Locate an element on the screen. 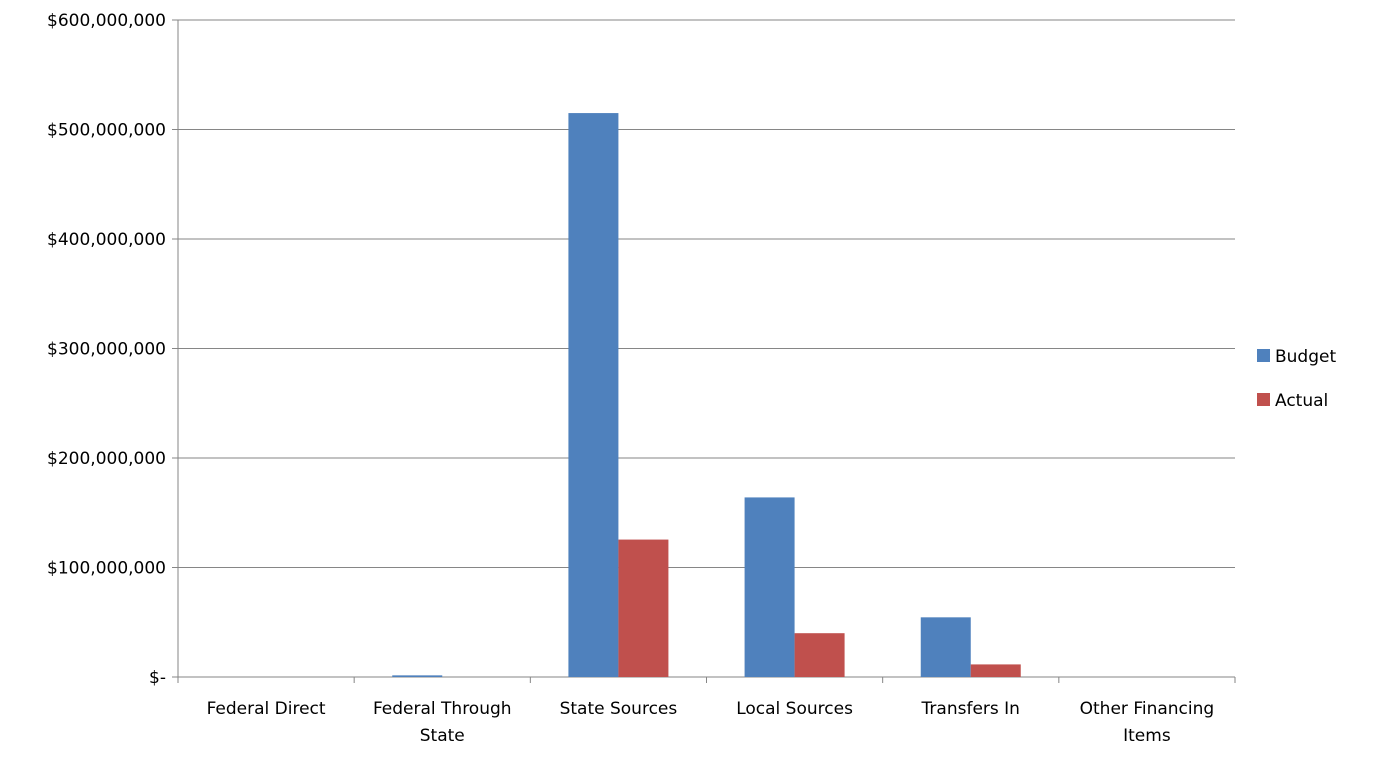  x-tick-label-line: Federal Direct is located at coordinates (266, 709).